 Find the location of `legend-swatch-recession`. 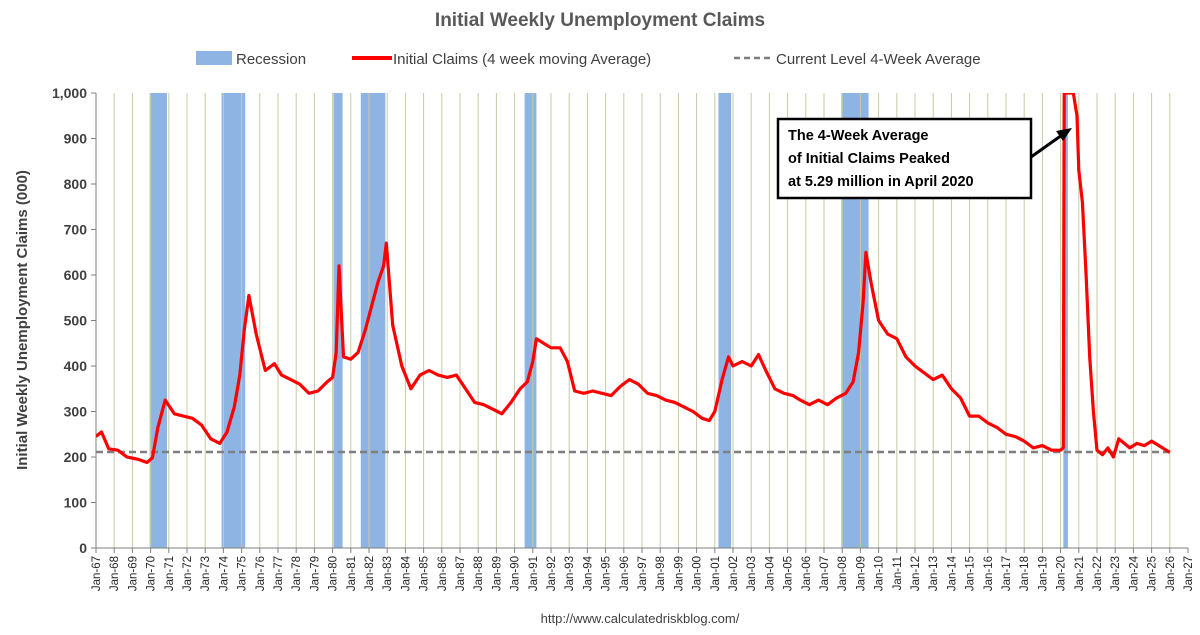

legend-swatch-recession is located at coordinates (214, 58).